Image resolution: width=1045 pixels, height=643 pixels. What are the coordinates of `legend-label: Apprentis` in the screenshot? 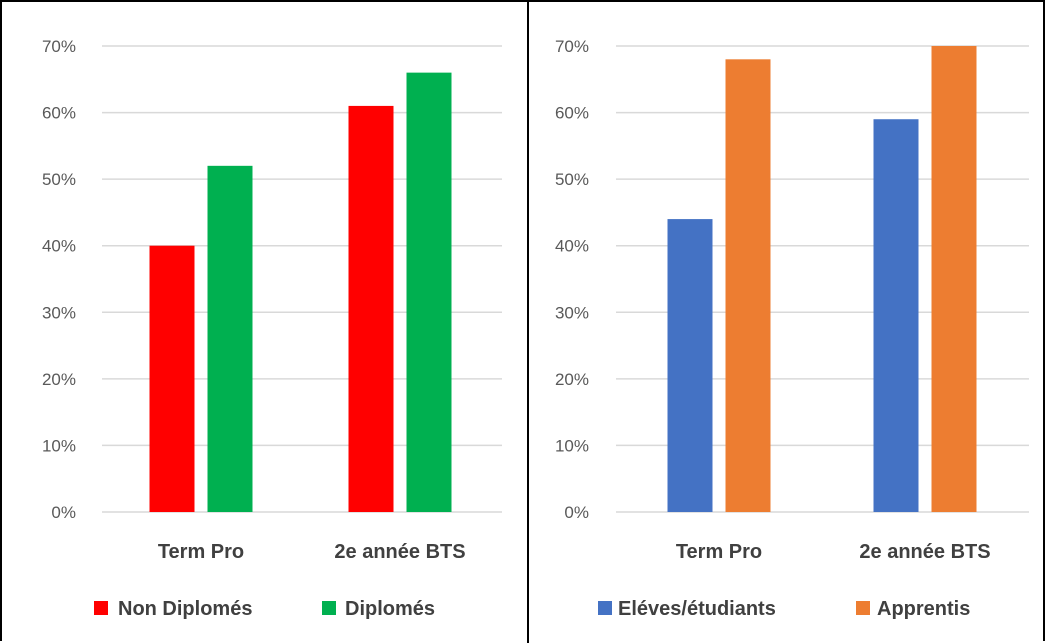 It's located at (923, 609).